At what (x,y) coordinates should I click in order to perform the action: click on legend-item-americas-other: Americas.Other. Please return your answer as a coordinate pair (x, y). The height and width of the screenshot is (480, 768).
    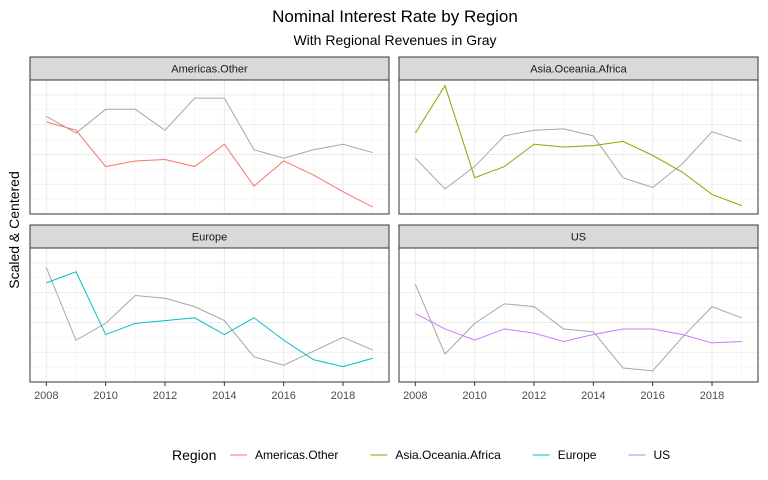
    Looking at the image, I should click on (284, 455).